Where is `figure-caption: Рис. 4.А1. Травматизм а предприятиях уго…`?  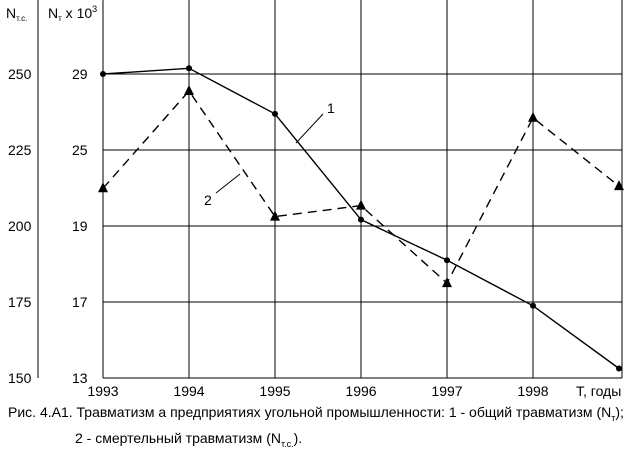 figure-caption: Рис. 4.А1. Травматизм а предприятиях уго… is located at coordinates (323, 428).